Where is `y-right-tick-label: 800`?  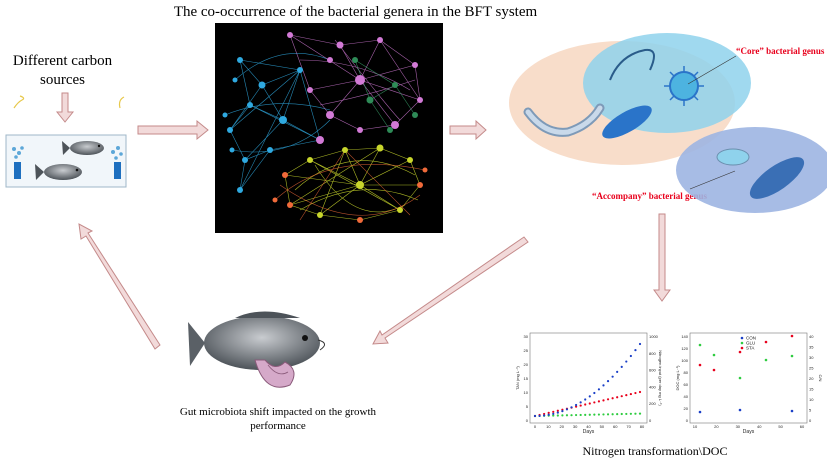 y-right-tick-label: 800 is located at coordinates (652, 353).